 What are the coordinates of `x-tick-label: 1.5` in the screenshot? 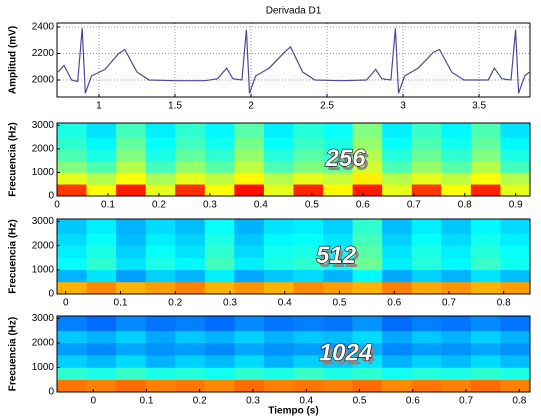 It's located at (175, 106).